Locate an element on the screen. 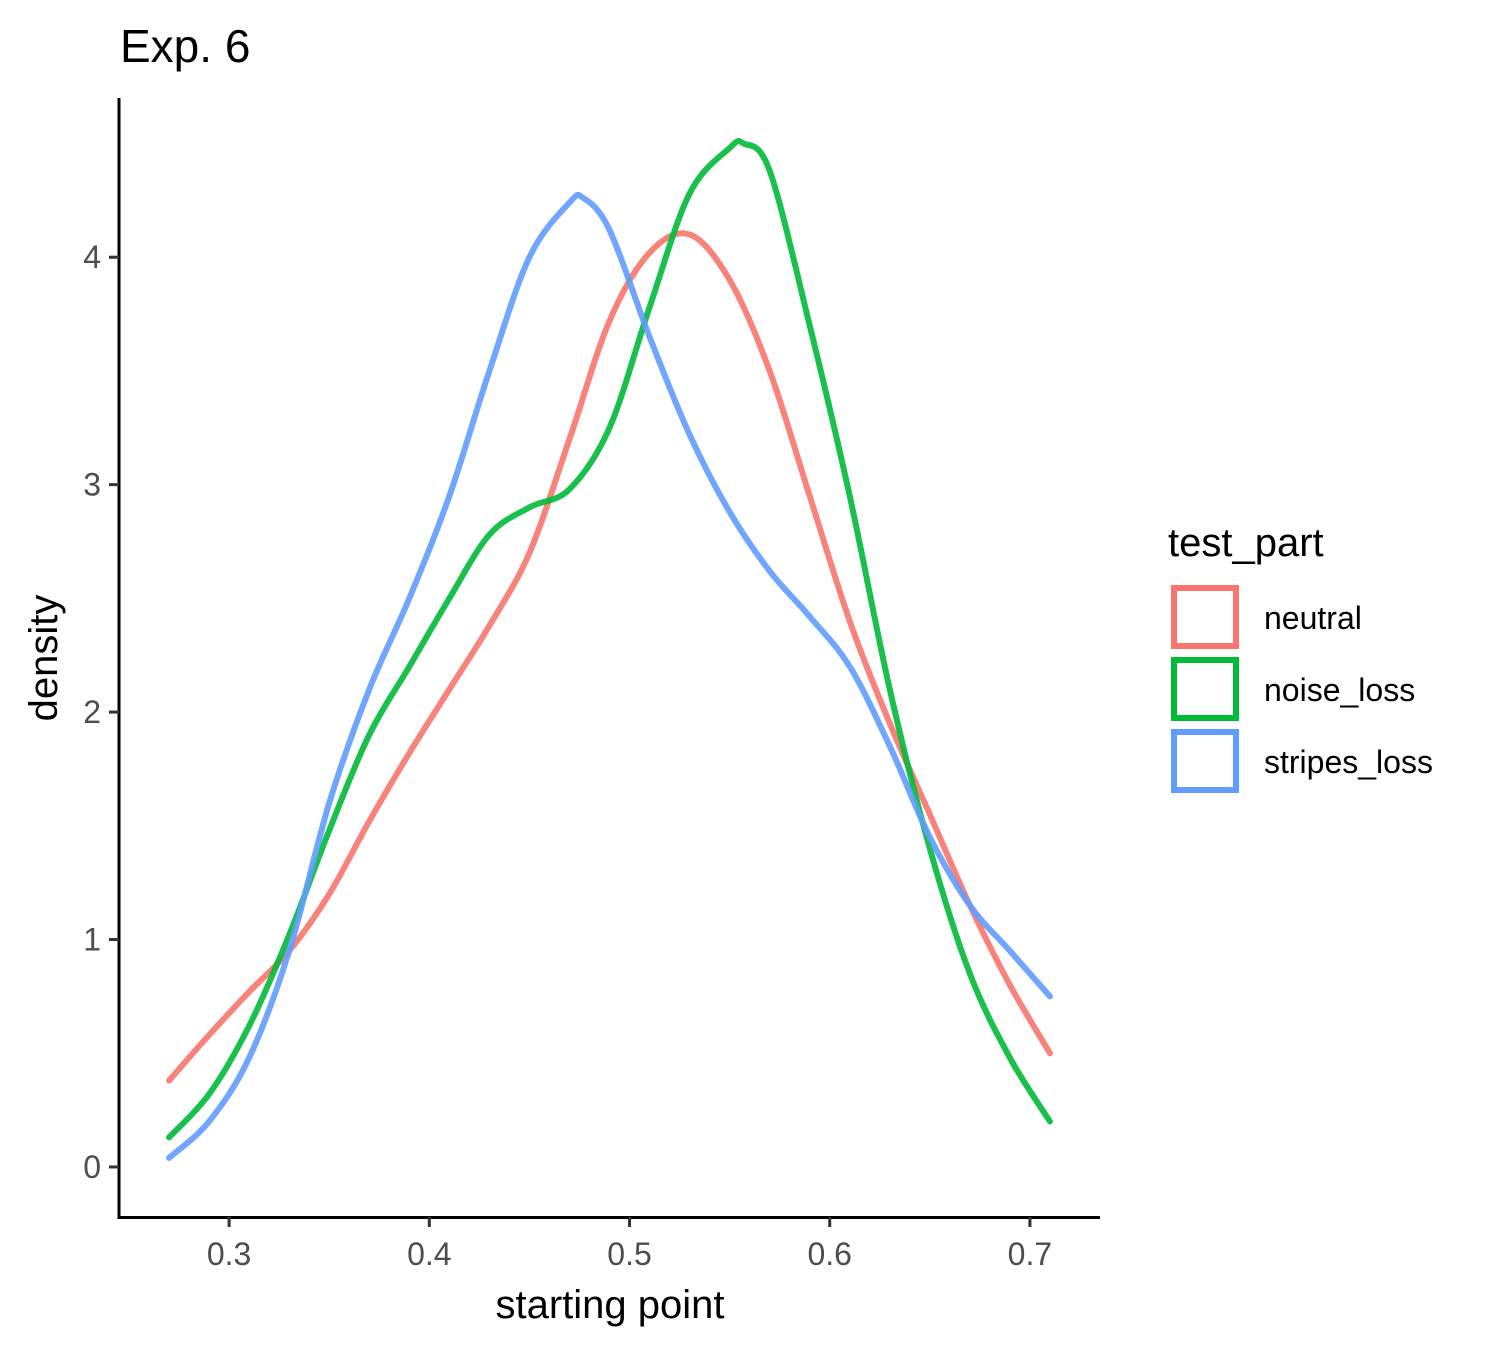 This screenshot has height=1350, width=1500. x-tick-label: 0.3 is located at coordinates (229, 1254).